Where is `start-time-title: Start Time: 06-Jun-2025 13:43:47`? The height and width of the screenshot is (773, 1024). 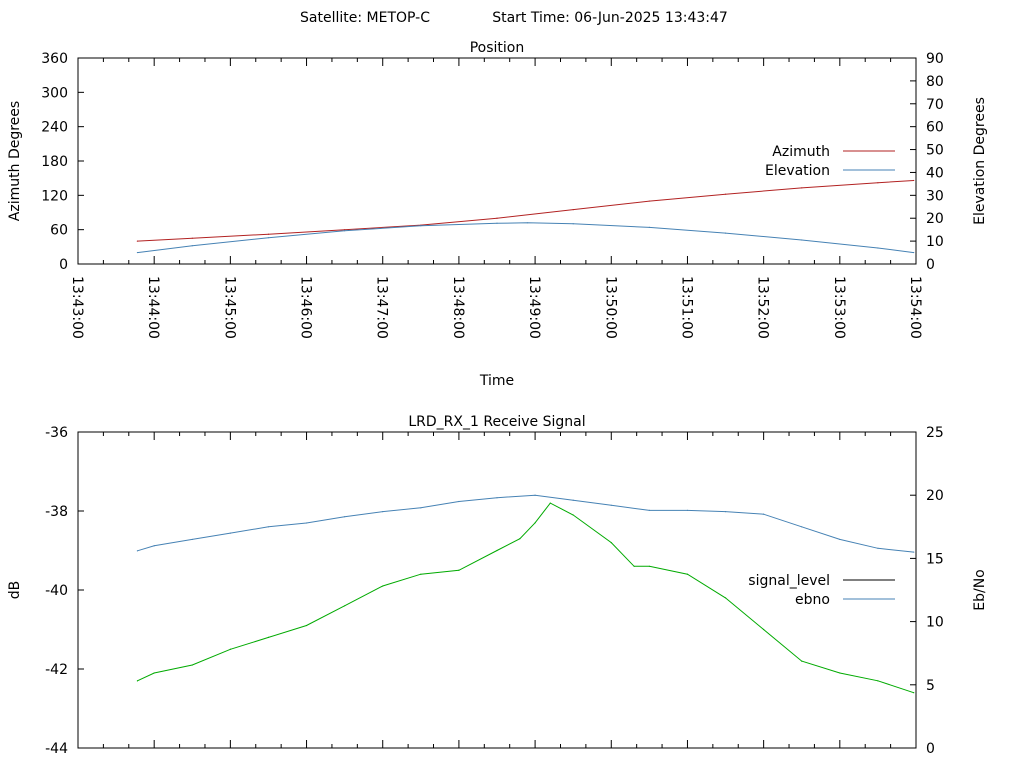
start-time-title: Start Time: 06-Jun-2025 13:43:47 is located at coordinates (610, 18).